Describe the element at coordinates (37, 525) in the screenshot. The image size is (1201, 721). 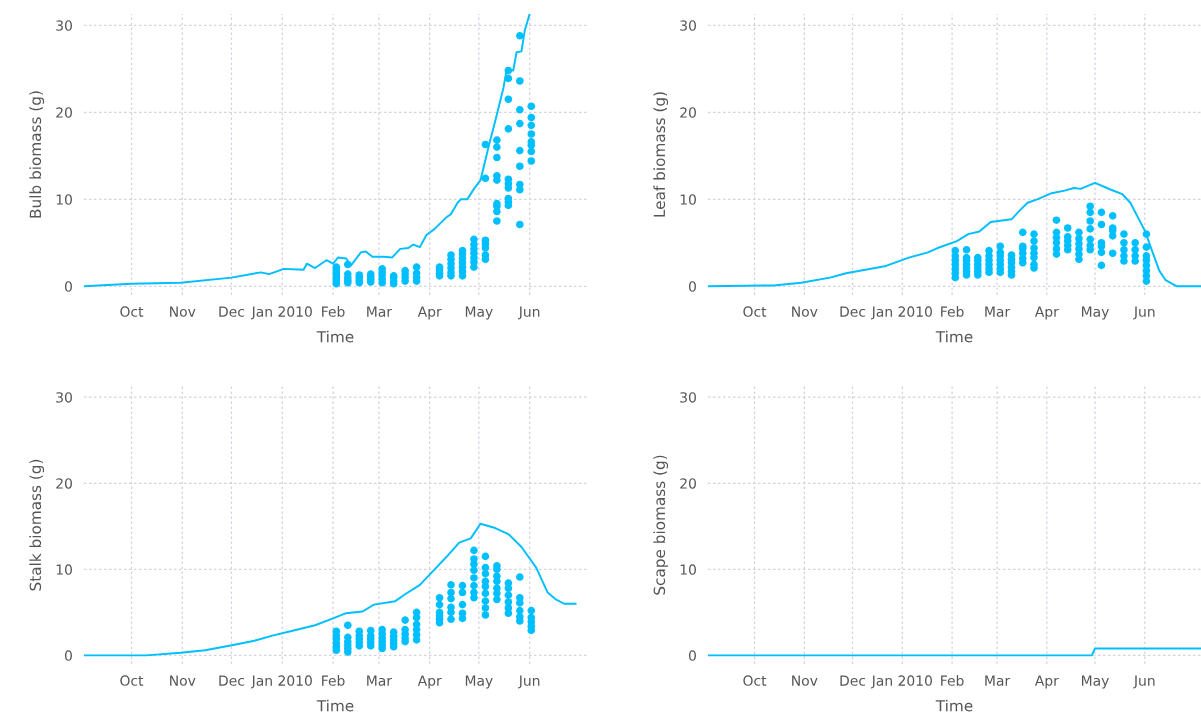
I see `y-axis-title: Stalk biomass (g)` at that location.